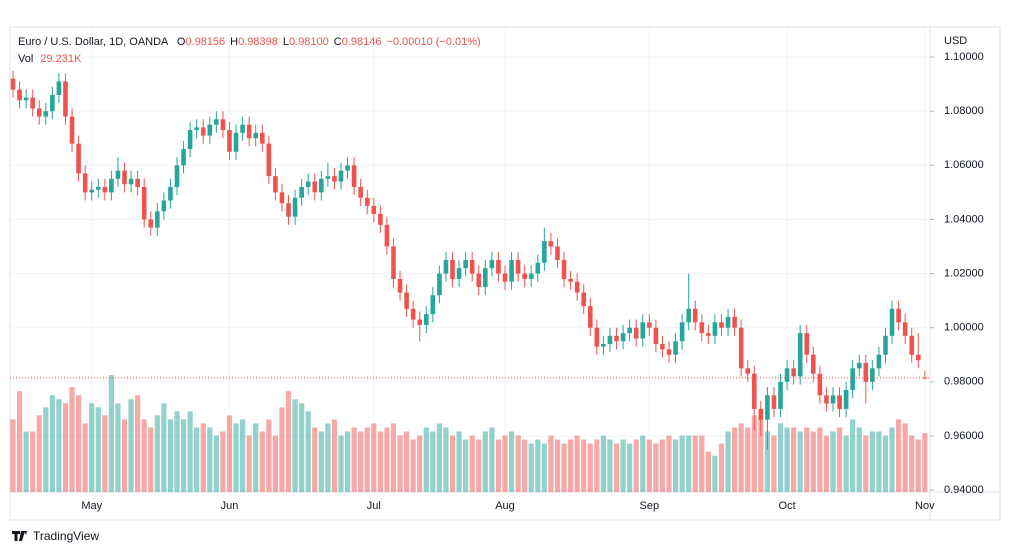  What do you see at coordinates (55, 536) in the screenshot?
I see `logo: TradingView` at bounding box center [55, 536].